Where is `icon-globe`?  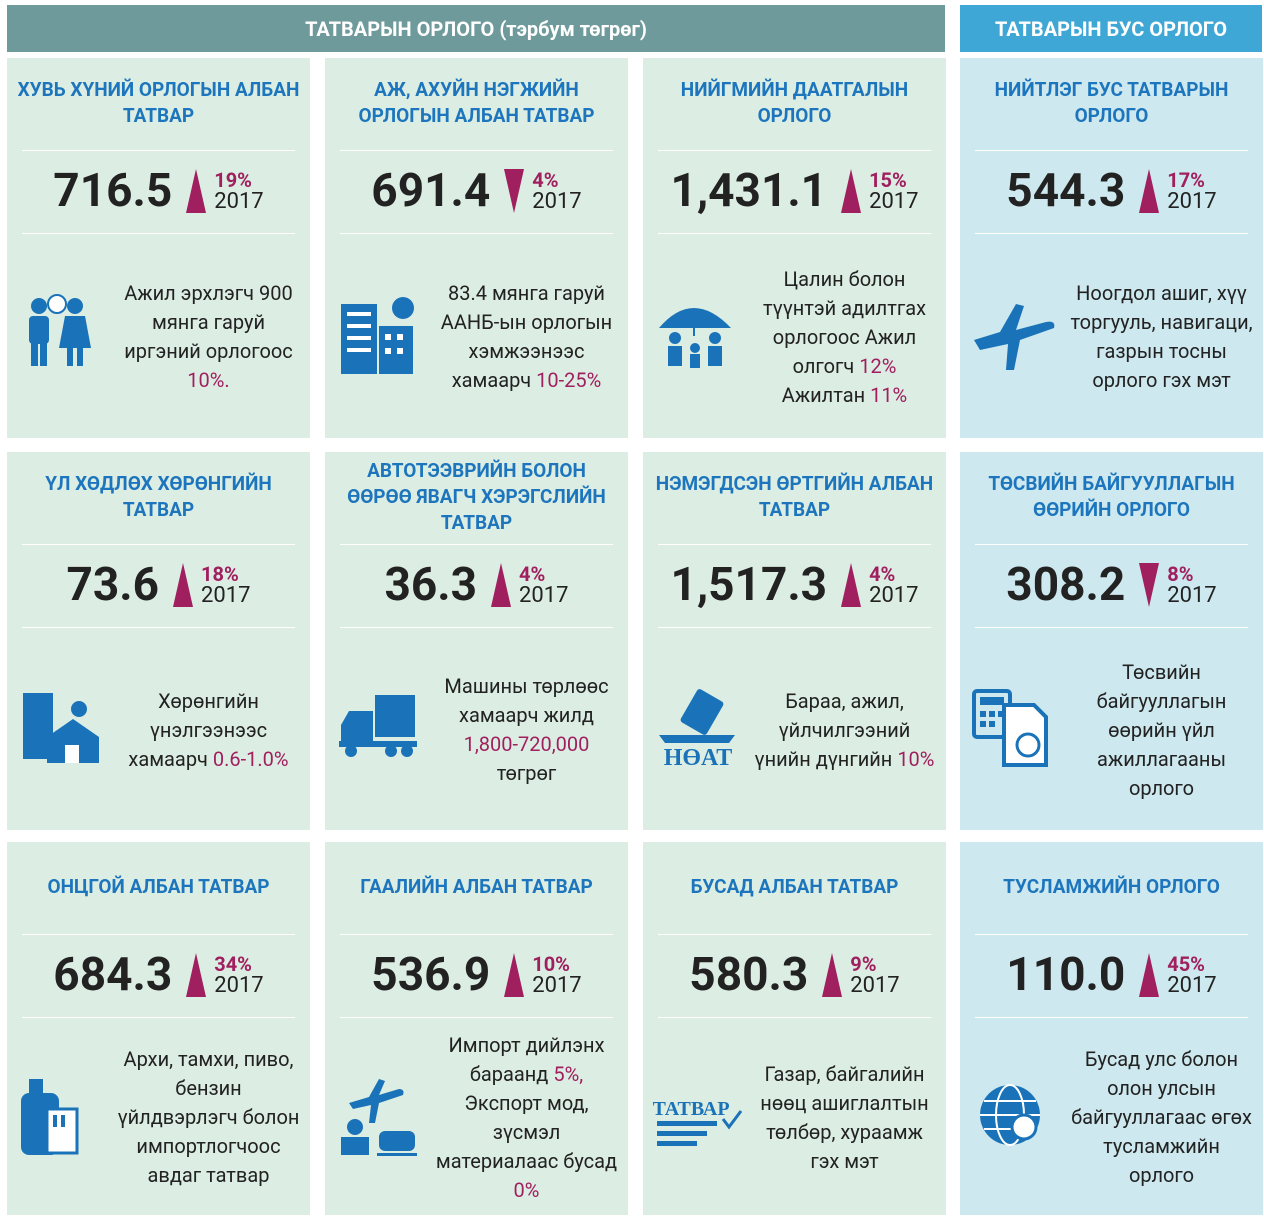
icon-globe is located at coordinates (1010, 1114).